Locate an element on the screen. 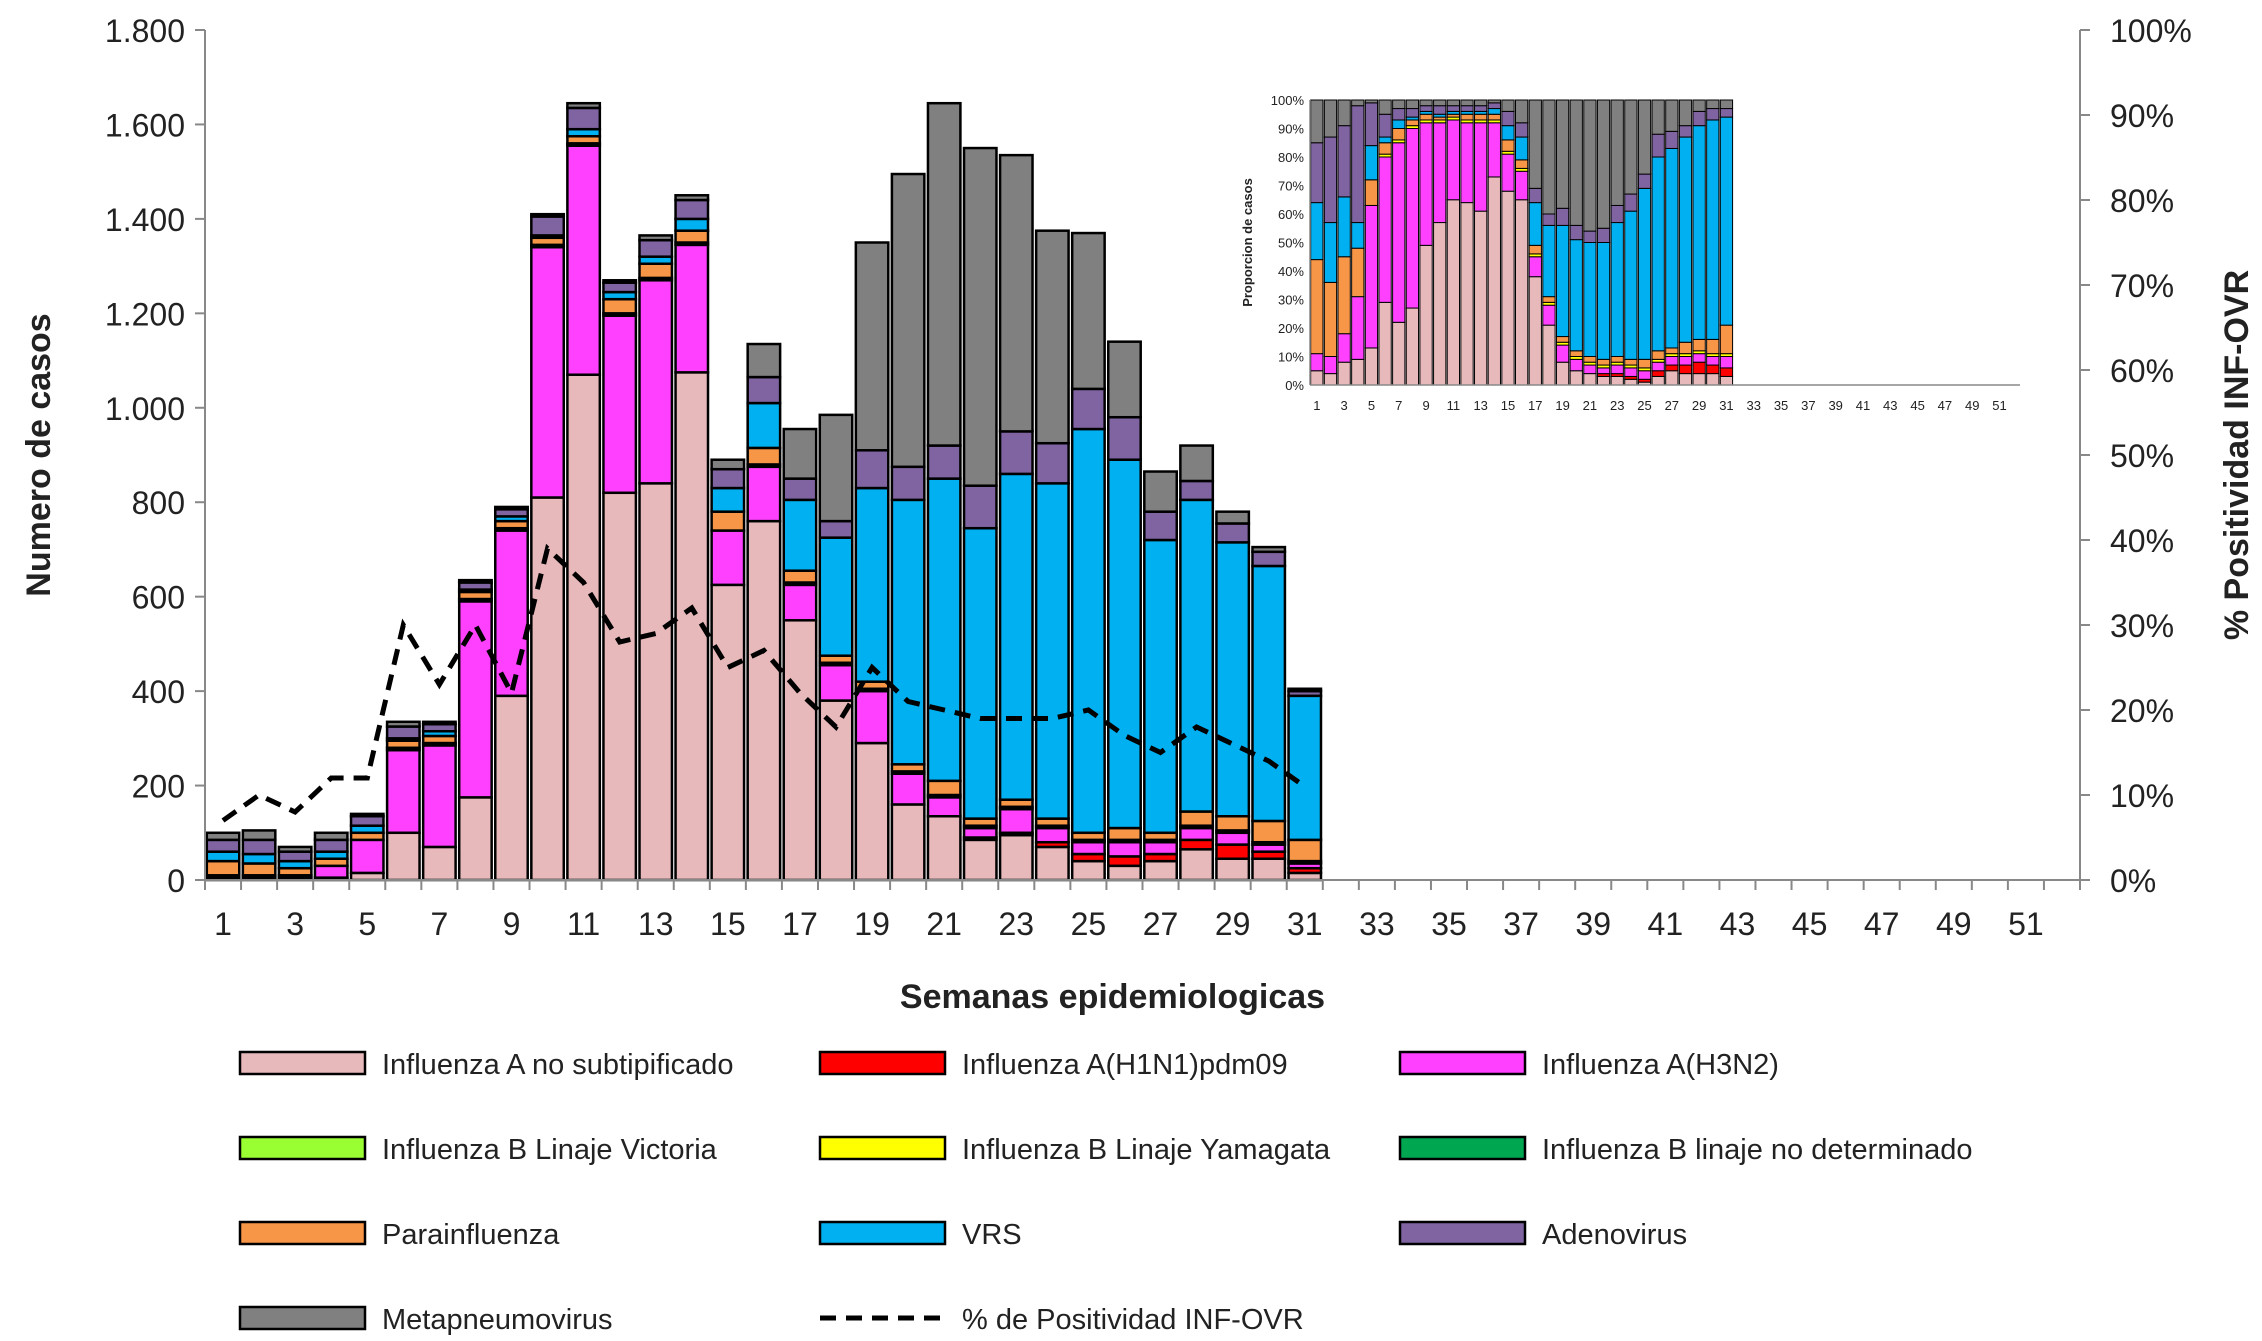  x-tick-label: 35 is located at coordinates (1449, 924).